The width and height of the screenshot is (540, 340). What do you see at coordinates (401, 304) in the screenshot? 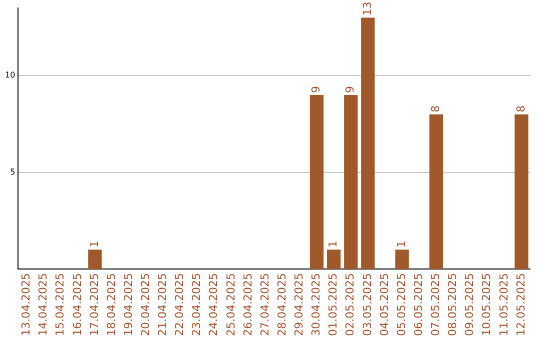
I see `x-tick-label: 05.05.2025` at bounding box center [401, 304].